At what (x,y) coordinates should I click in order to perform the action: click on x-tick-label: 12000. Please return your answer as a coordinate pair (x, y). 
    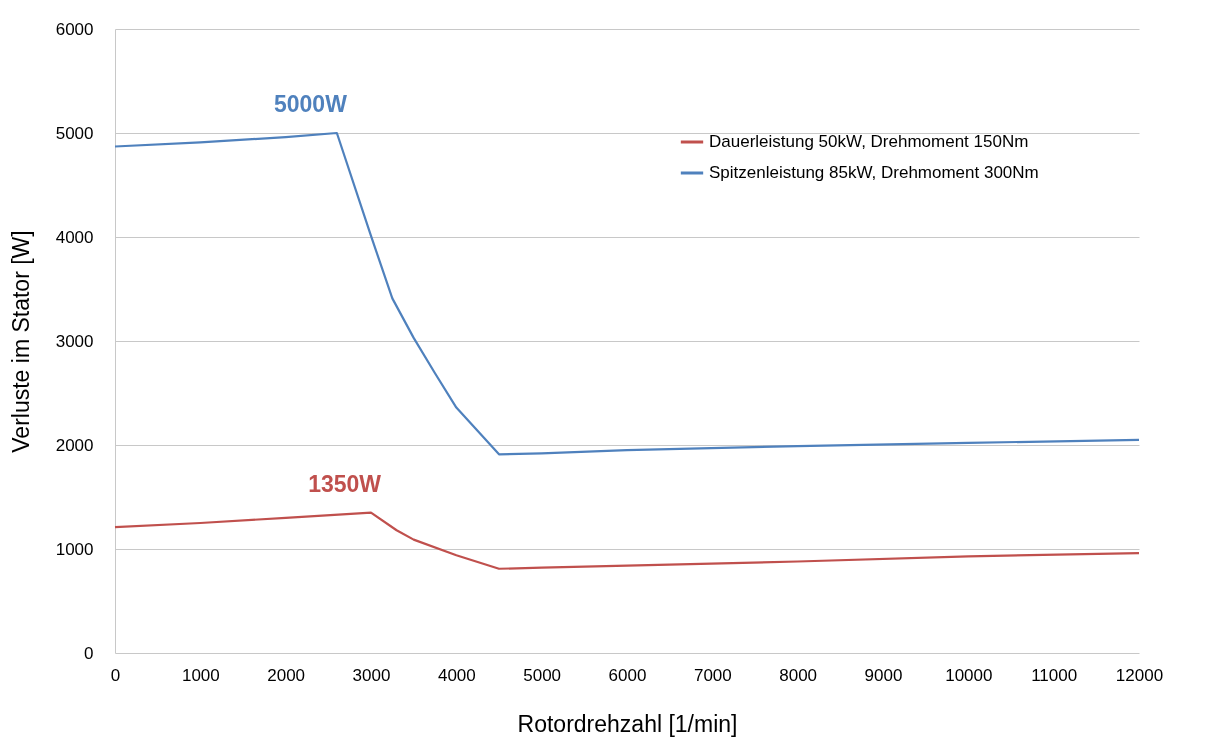
    Looking at the image, I should click on (1139, 675).